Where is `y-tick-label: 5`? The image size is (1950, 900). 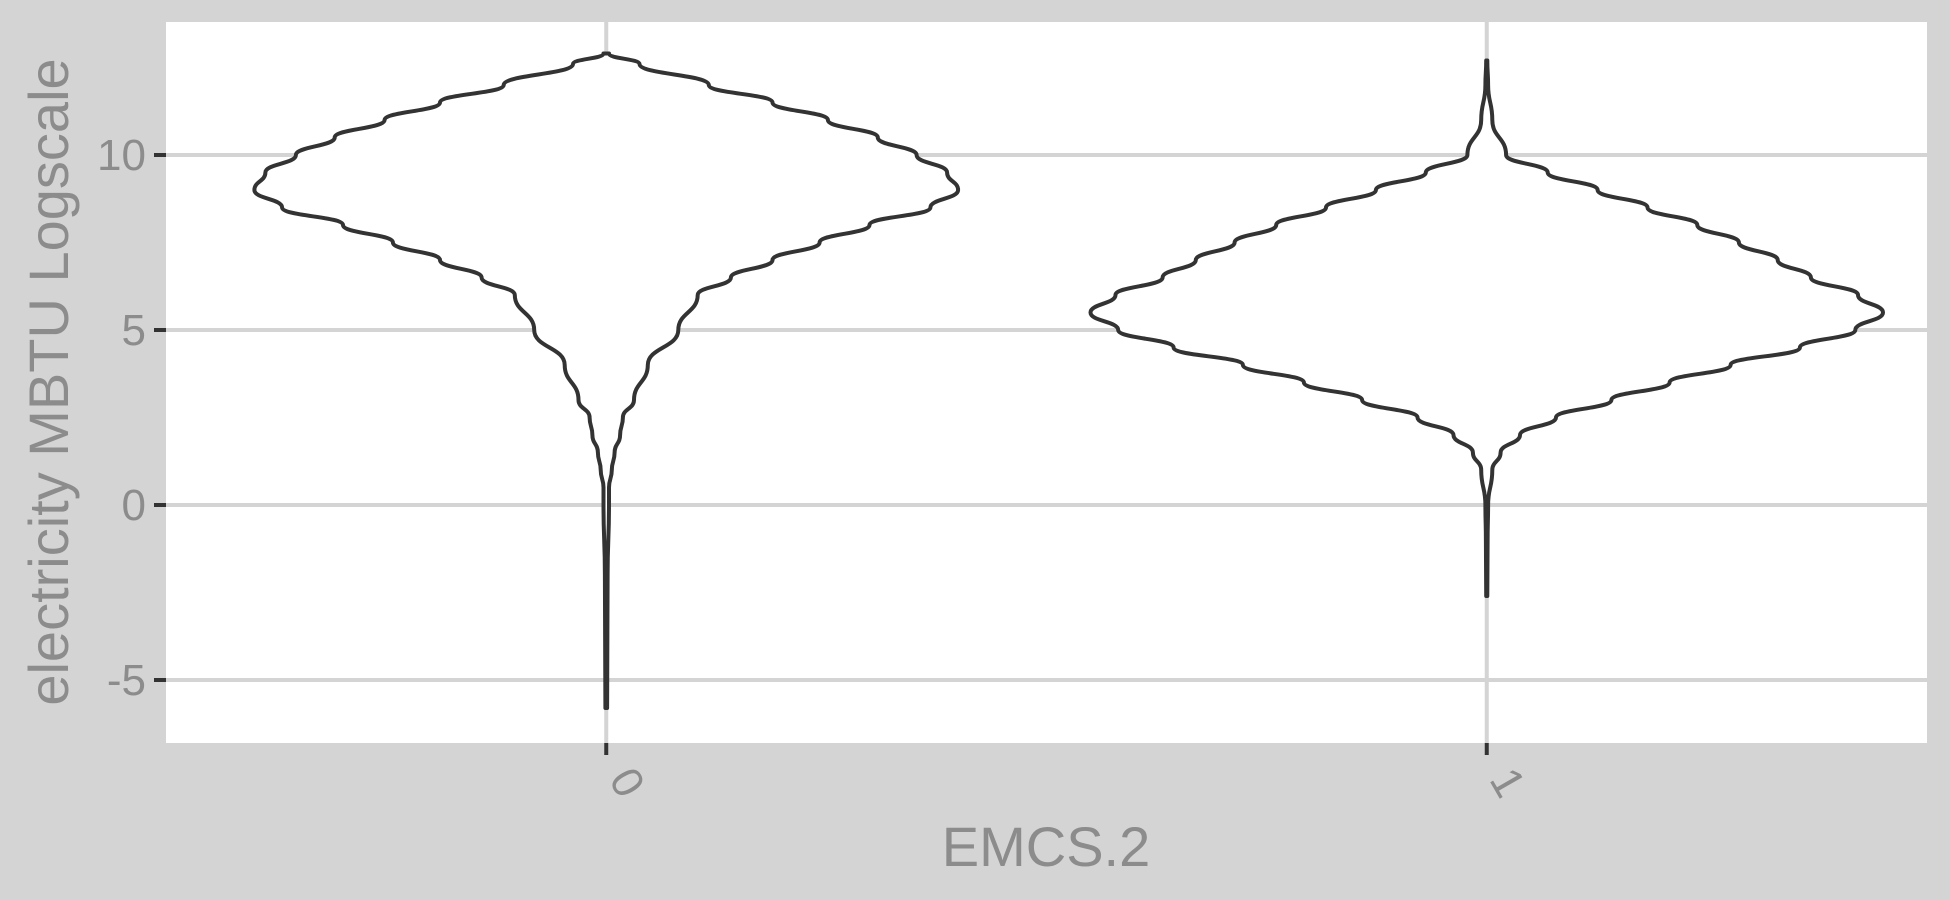
y-tick-label: 5 is located at coordinates (134, 330).